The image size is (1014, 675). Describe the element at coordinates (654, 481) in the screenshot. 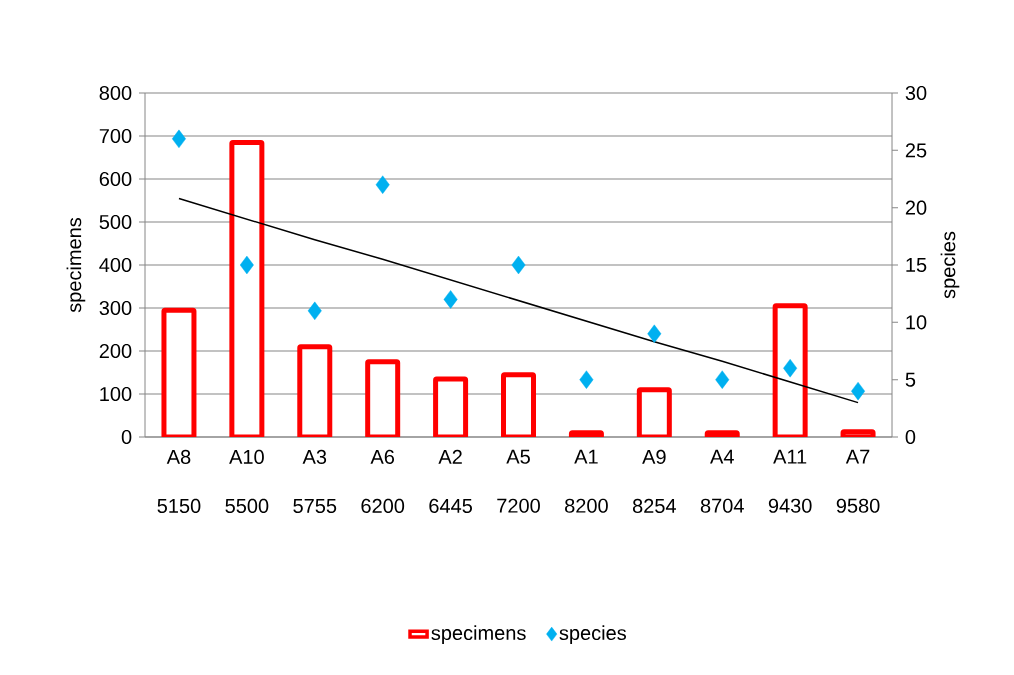

I see `category-label: A9 8254` at that location.